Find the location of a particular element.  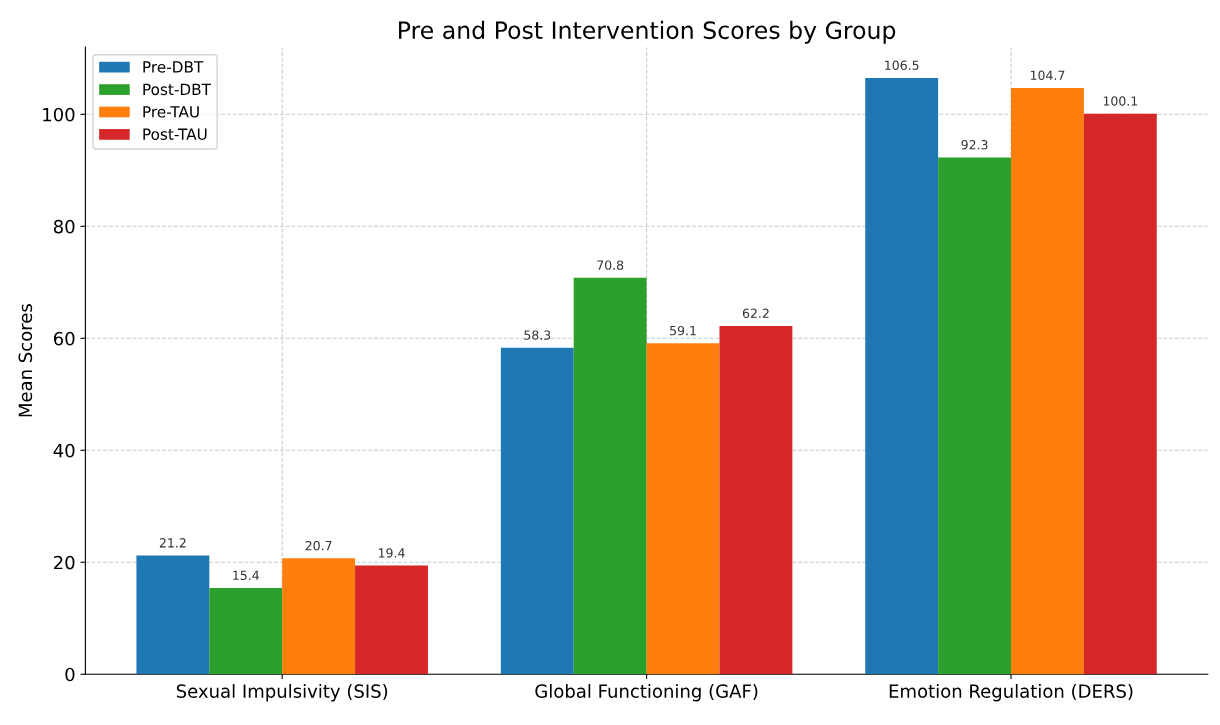

data-label: 70.8 is located at coordinates (610, 265).